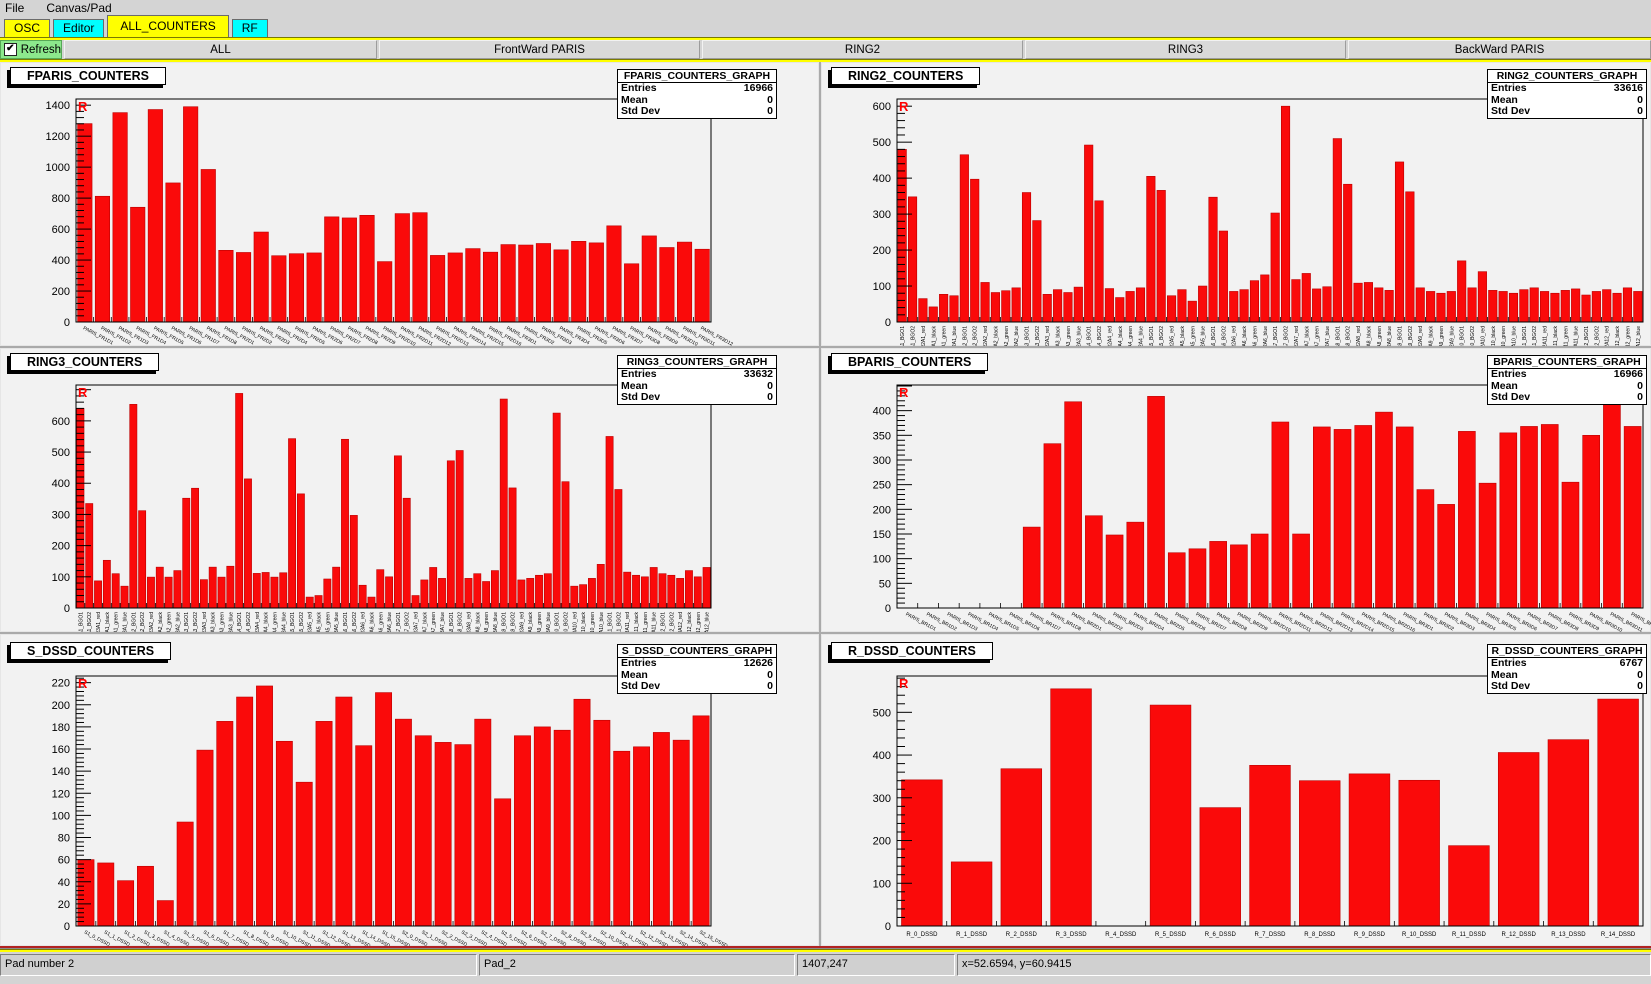 Image resolution: width=1651 pixels, height=984 pixels. Describe the element at coordinates (231, 622) in the screenshot. I see `x-label: R3A3_blue` at that location.